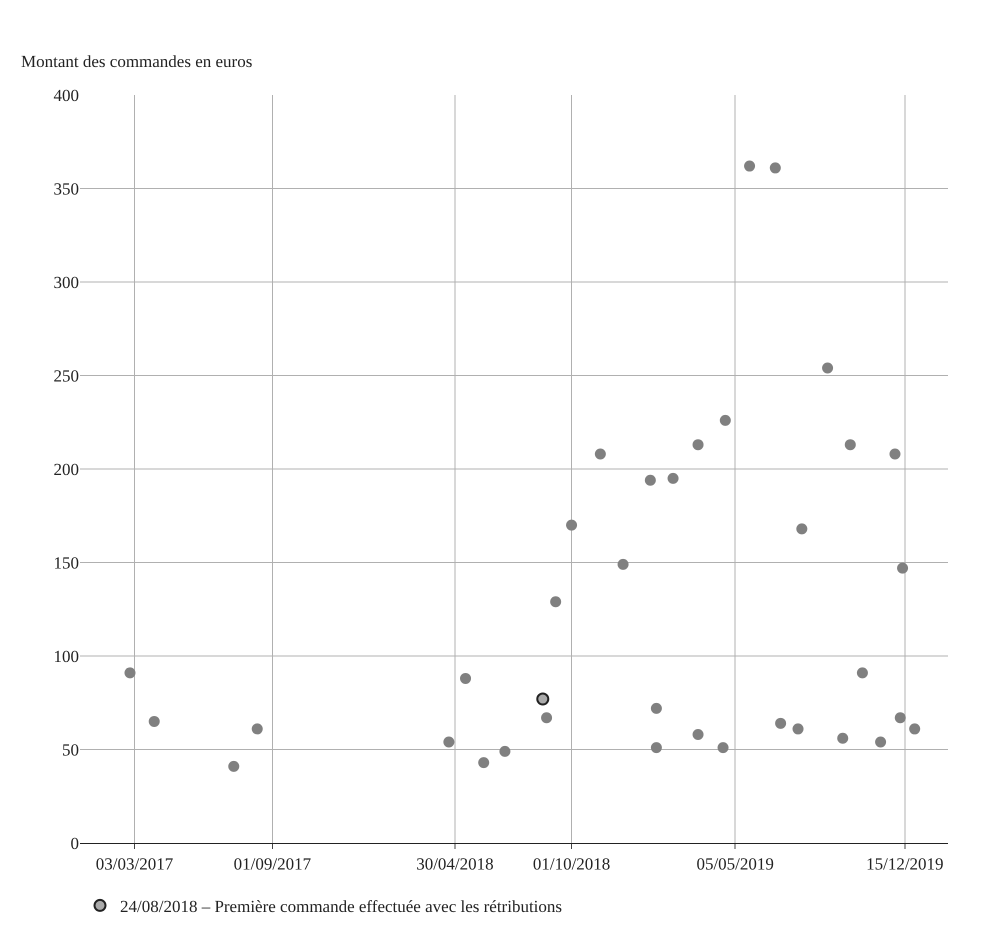 Image resolution: width=984 pixels, height=938 pixels. What do you see at coordinates (136, 61) in the screenshot?
I see `y-axis-title: Montant des commandes en euros` at bounding box center [136, 61].